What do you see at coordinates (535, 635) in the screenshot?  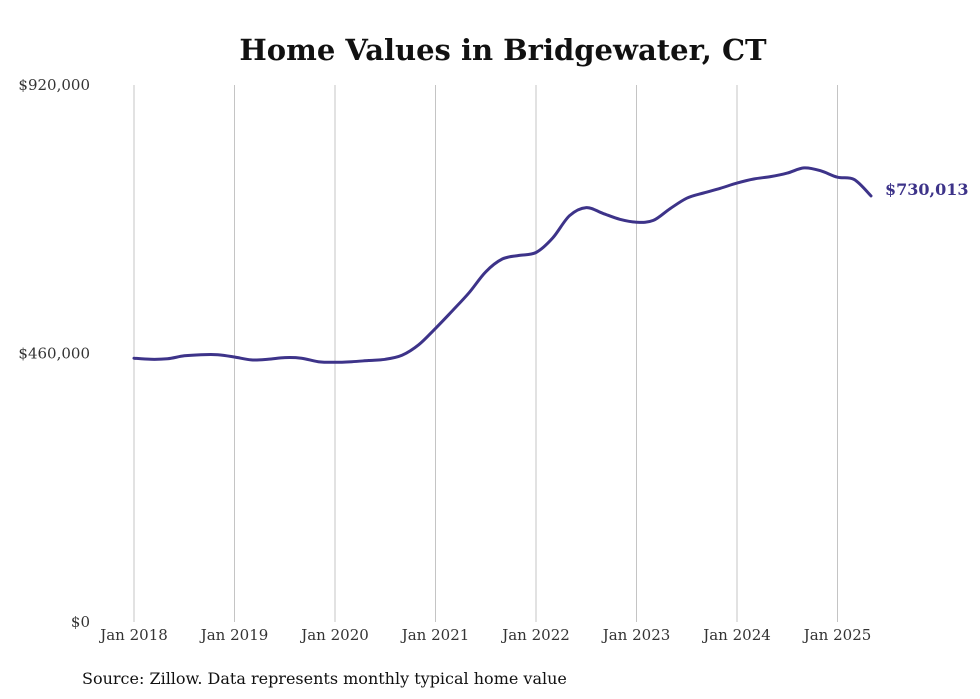 I see `x-tick-label: Jan 2022` at bounding box center [535, 635].